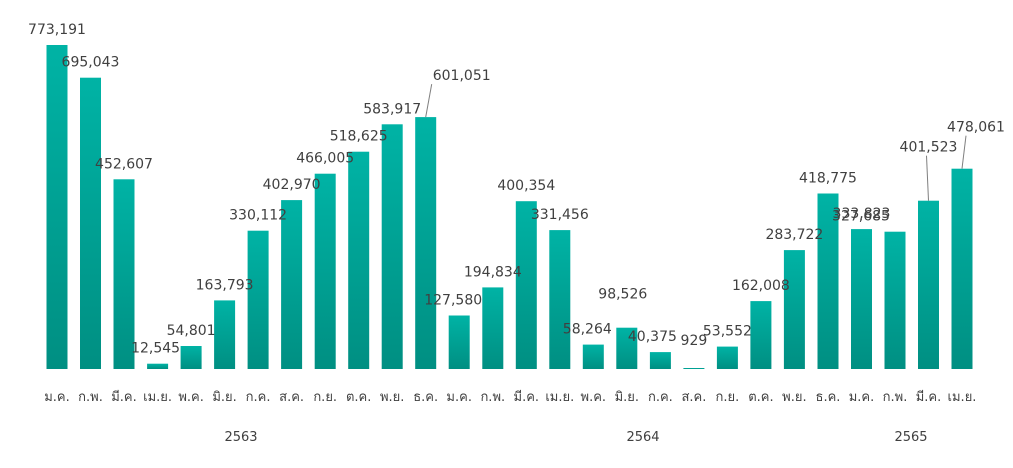  Describe the element at coordinates (91, 63) in the screenshot. I see `value-label-1: 695,043` at that location.